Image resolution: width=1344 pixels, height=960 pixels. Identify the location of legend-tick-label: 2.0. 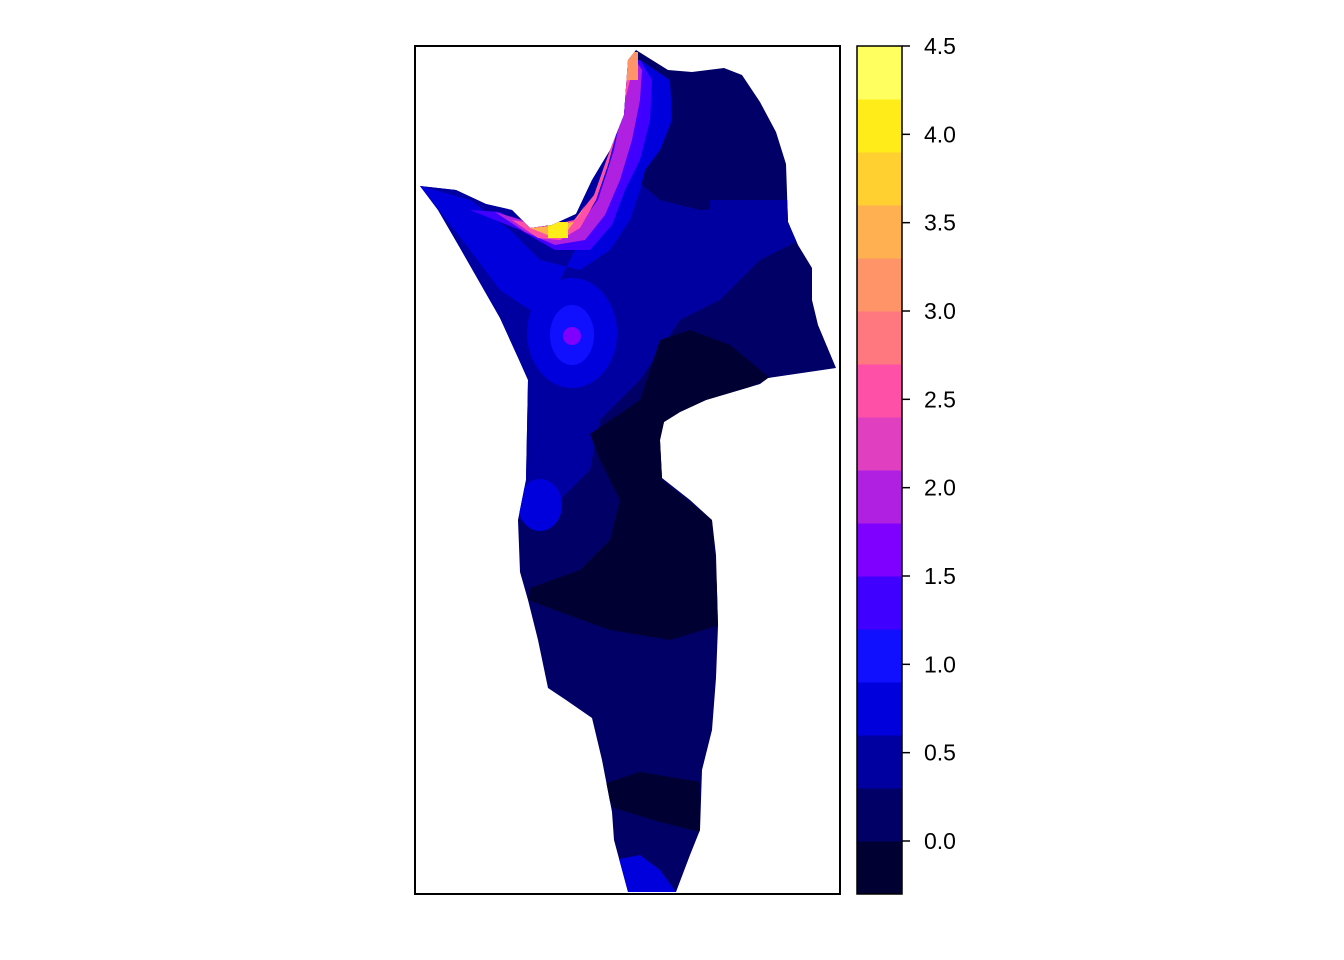
(940, 488).